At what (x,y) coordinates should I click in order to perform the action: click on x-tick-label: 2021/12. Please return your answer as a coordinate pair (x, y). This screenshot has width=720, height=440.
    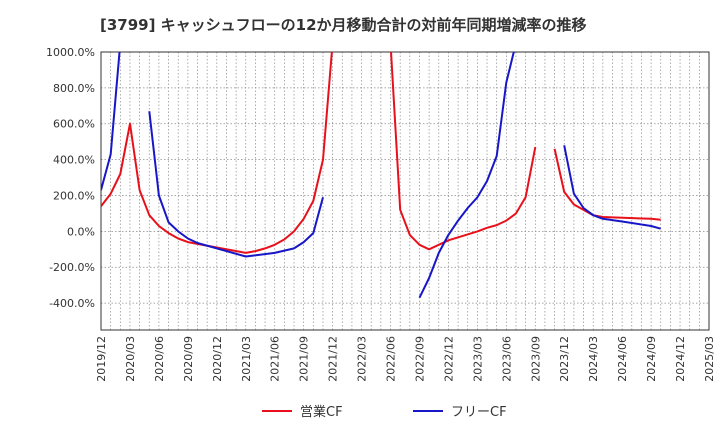
    Looking at the image, I should click on (333, 359).